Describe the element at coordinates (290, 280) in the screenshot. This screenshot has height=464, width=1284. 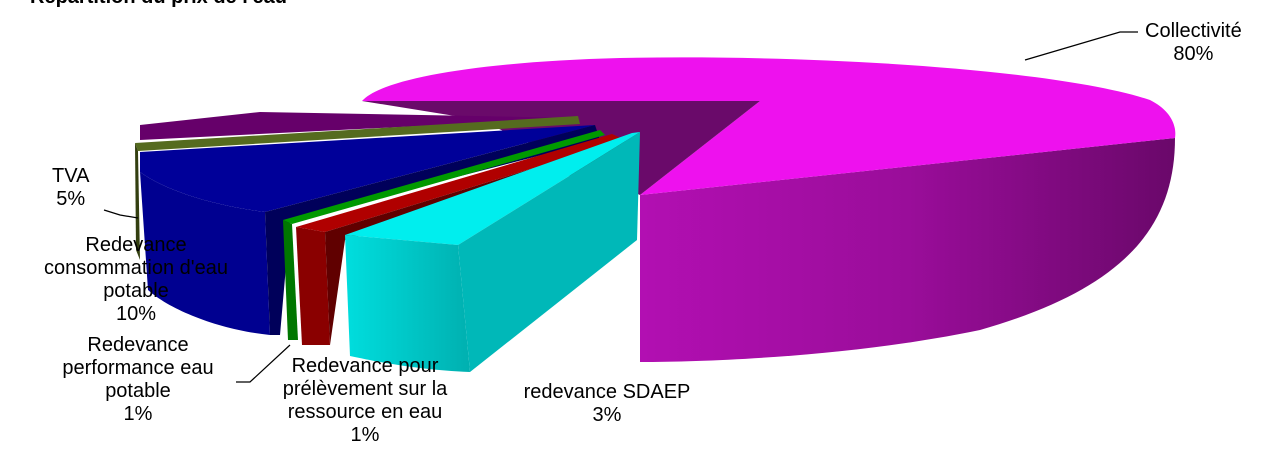
I see `slice-performance-side` at that location.